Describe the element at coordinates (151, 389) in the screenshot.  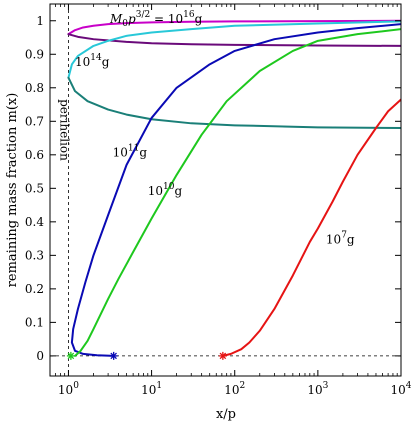
I see `x-tick-label: 10¹` at that location.